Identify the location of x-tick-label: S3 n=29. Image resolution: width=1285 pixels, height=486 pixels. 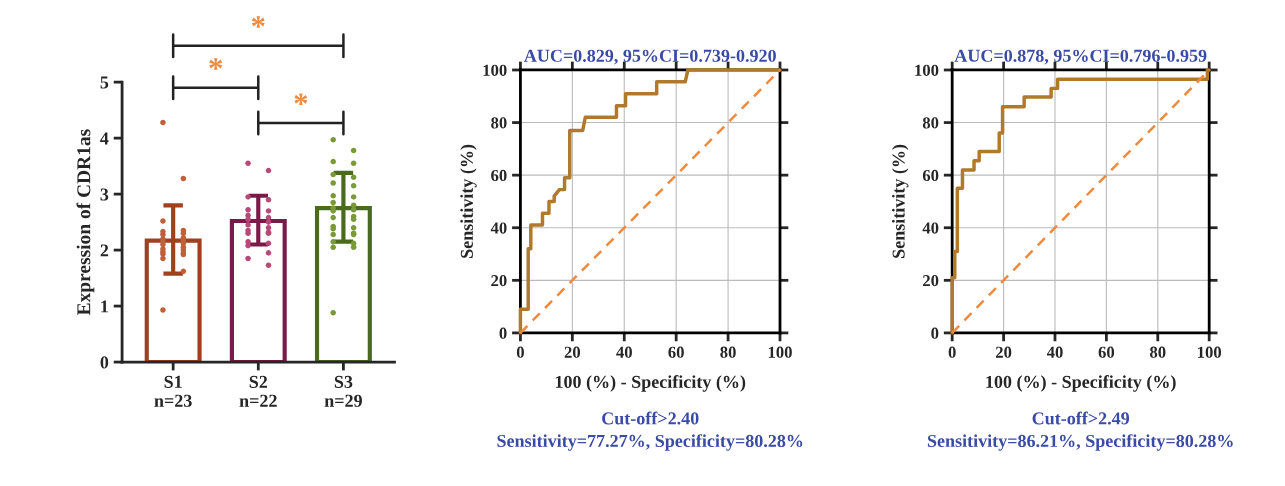
(343, 391).